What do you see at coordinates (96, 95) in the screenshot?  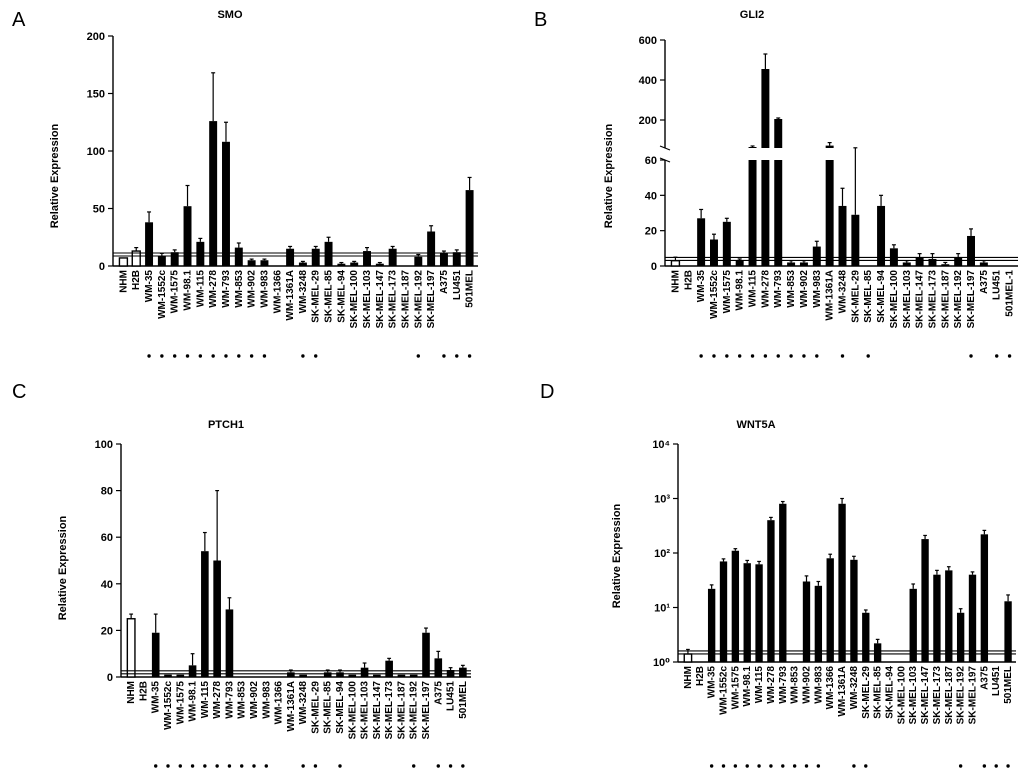 I see `y-tick-label: 150` at bounding box center [96, 95].